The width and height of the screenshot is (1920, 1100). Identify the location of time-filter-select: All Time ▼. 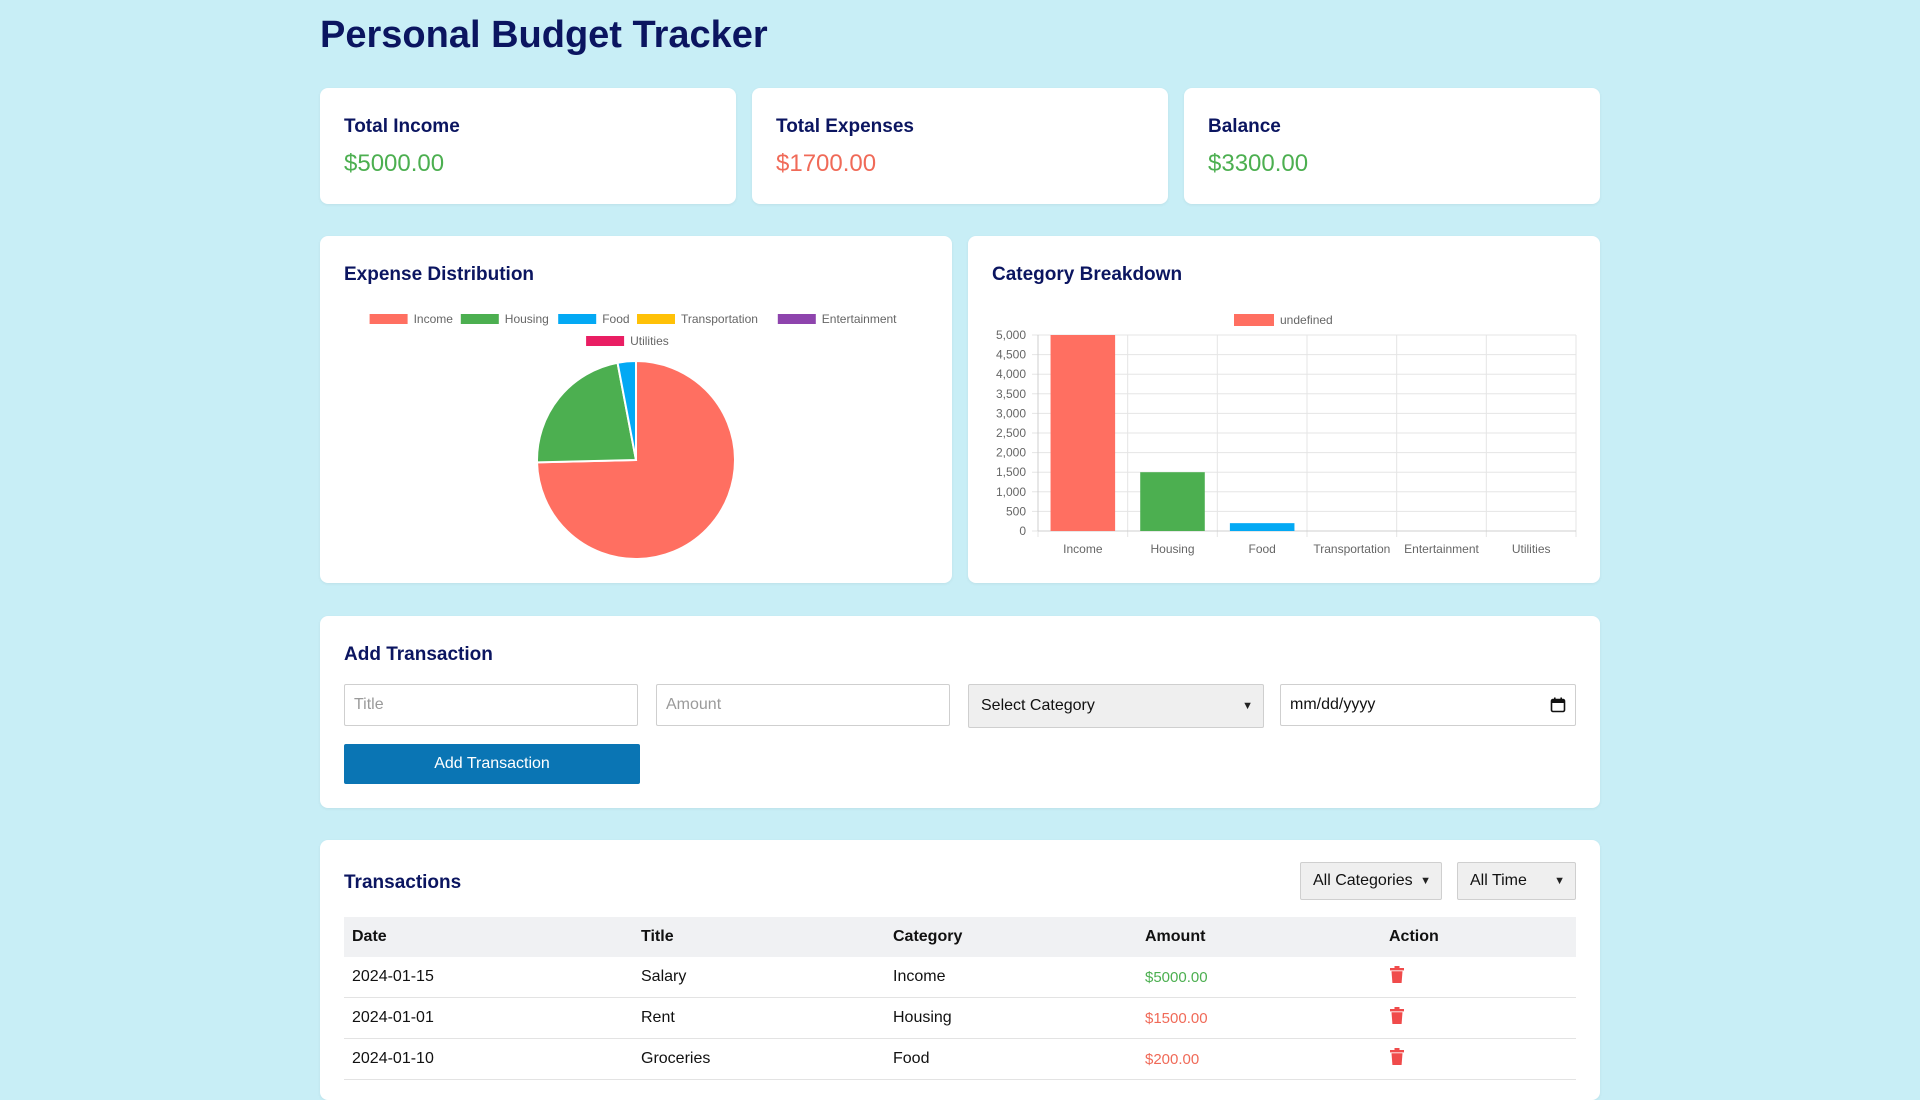
(1516, 881).